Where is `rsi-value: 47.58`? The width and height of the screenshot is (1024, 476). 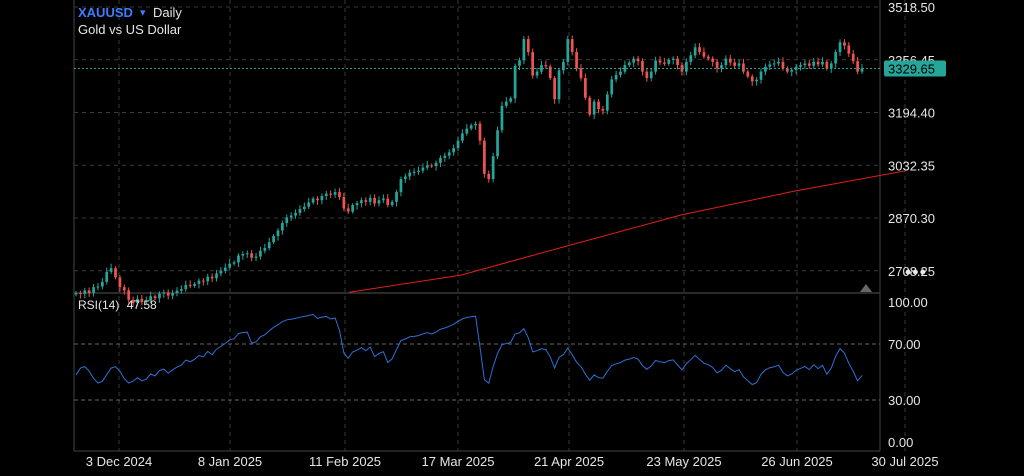
rsi-value: 47.58 is located at coordinates (141, 305).